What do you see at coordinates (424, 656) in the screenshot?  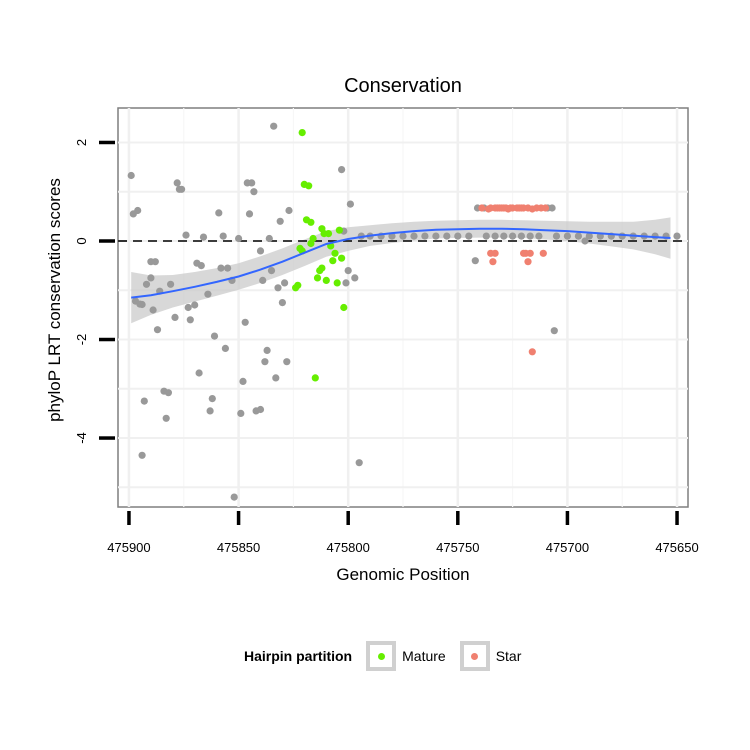 I see `legend-label-mature: Mature` at bounding box center [424, 656].